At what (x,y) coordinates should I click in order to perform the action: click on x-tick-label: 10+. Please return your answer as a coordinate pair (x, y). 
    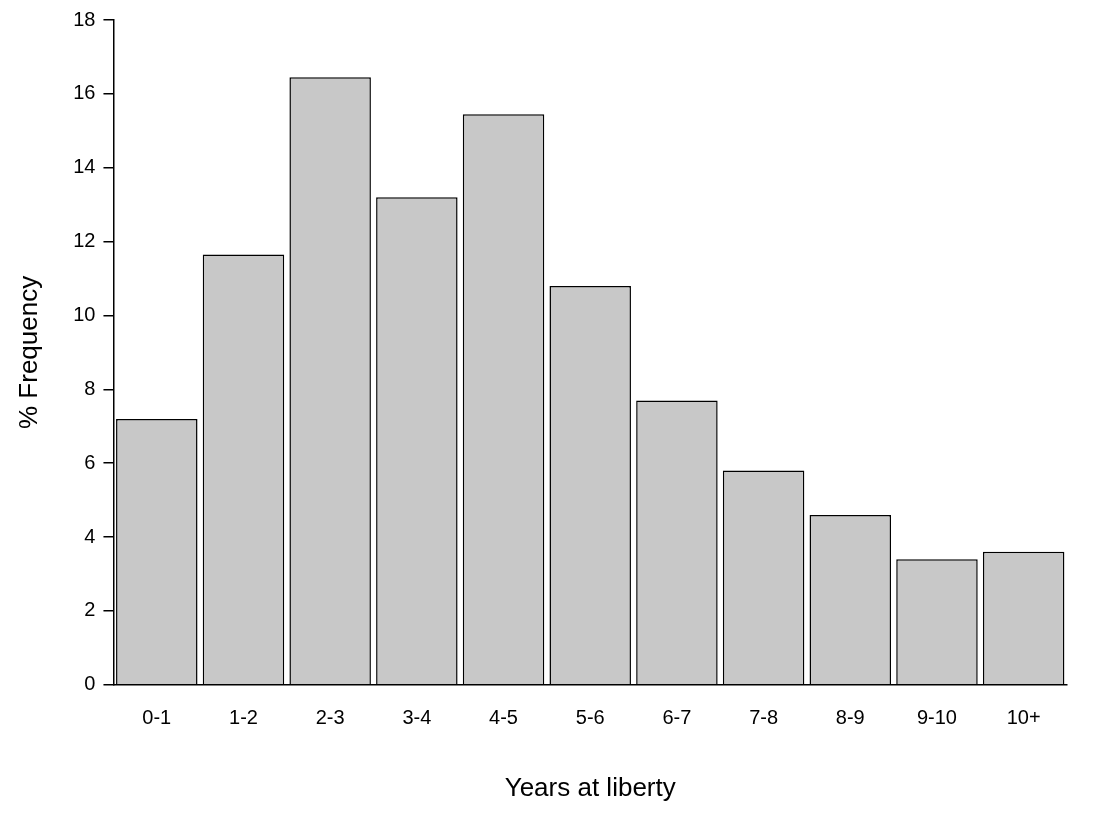
    Looking at the image, I should click on (1023, 717).